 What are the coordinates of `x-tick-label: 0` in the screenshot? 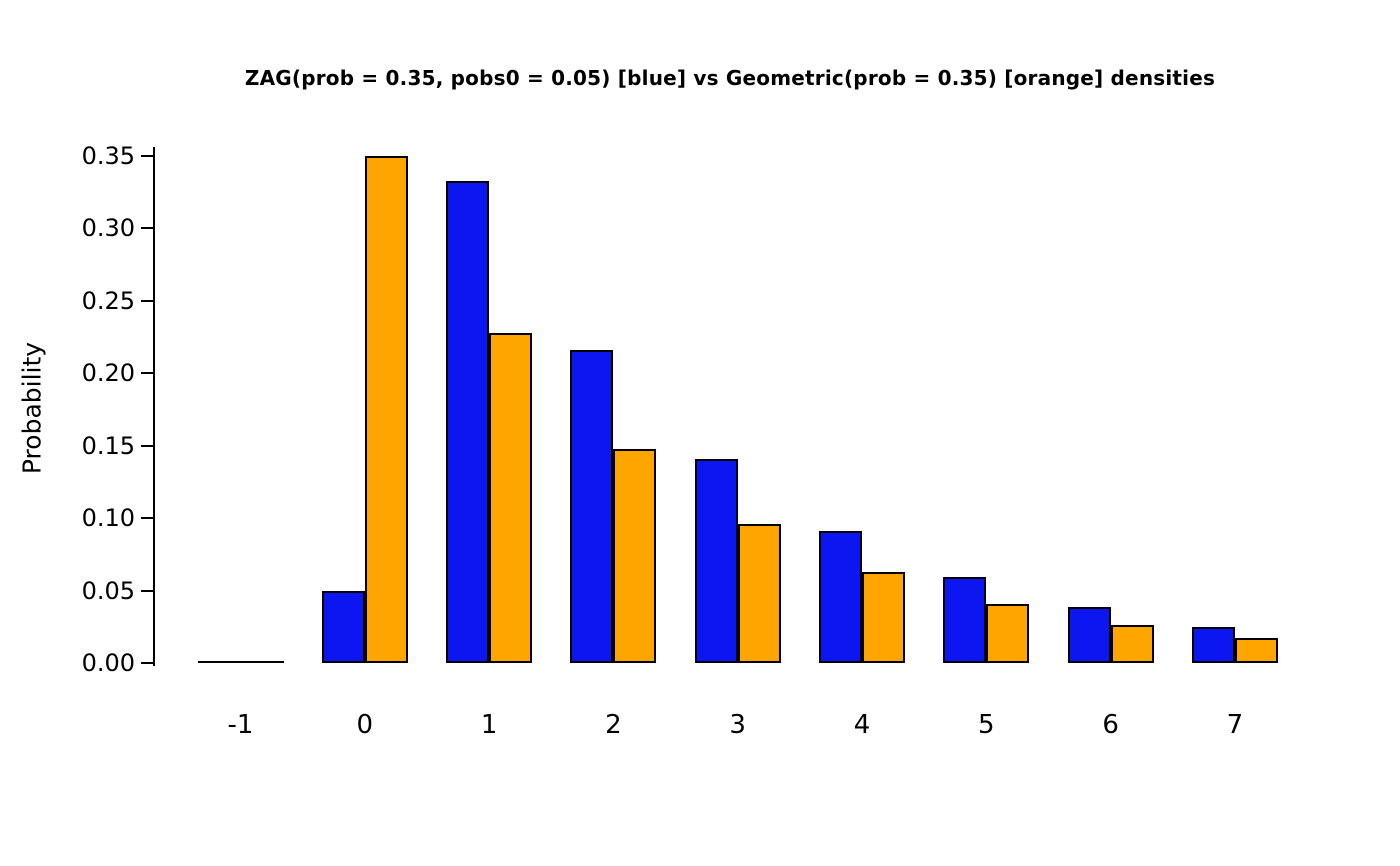 It's located at (365, 725).